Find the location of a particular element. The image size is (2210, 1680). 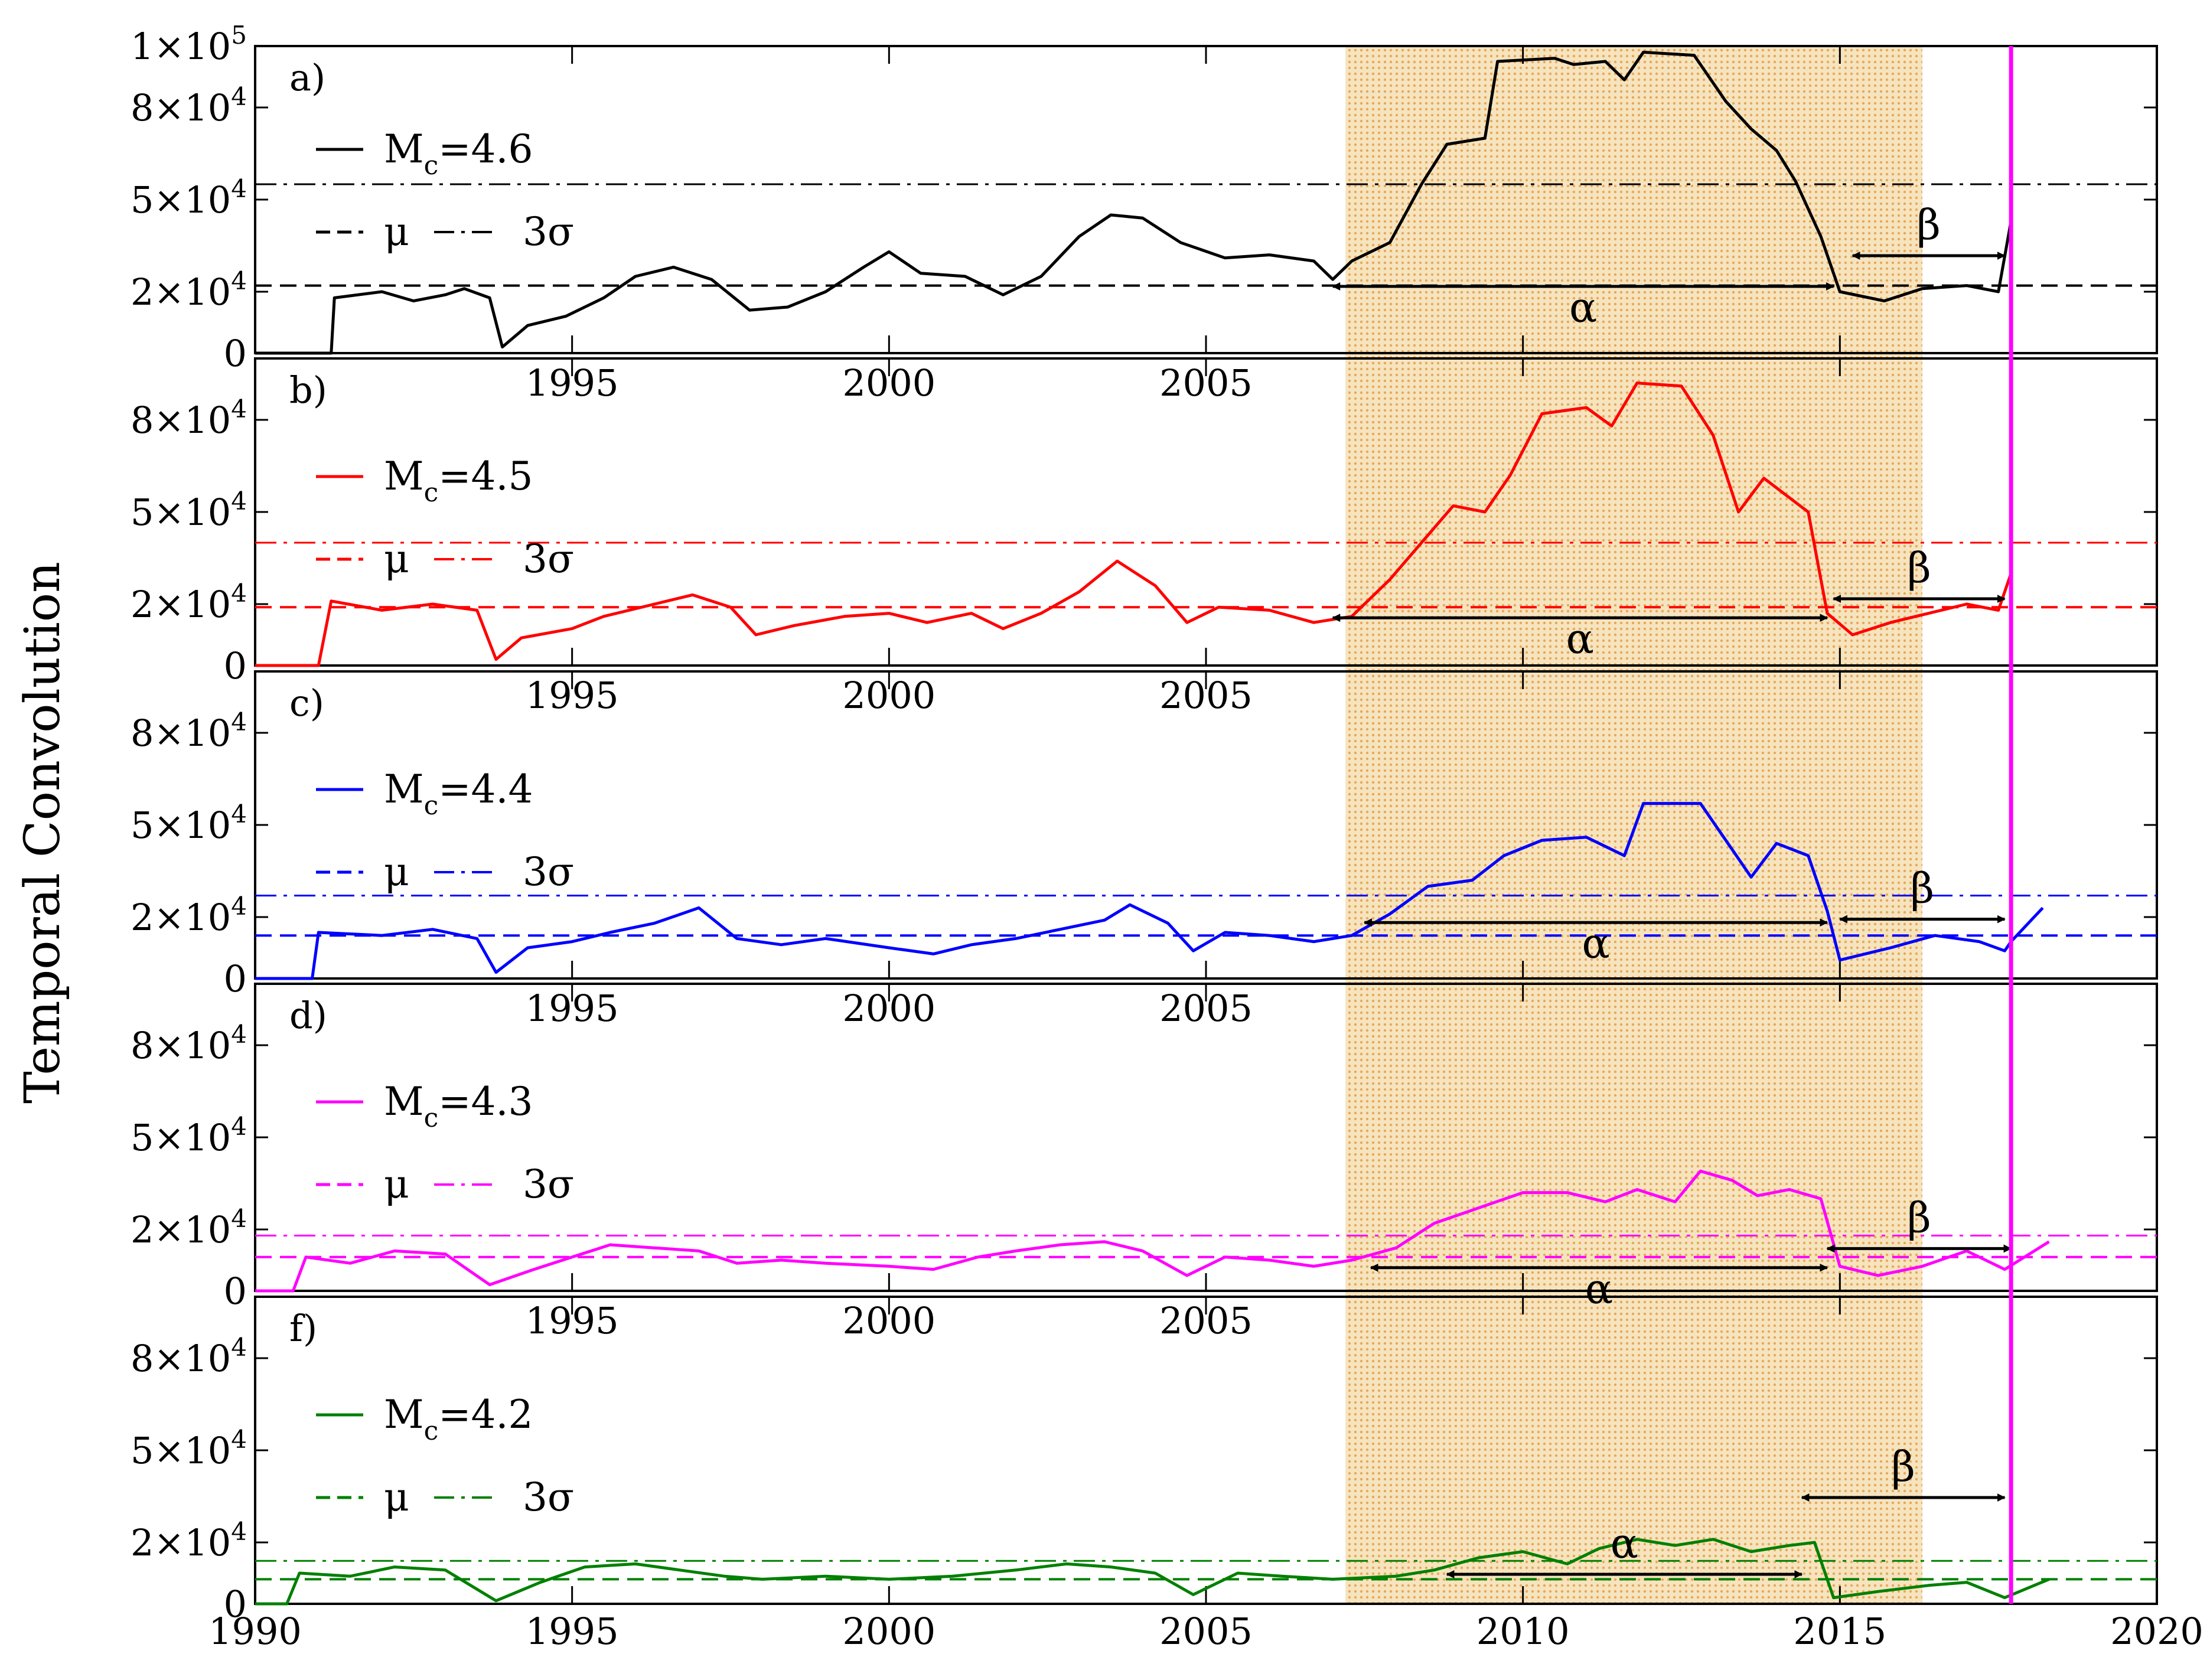

x-tick-label-bottom: 2010 is located at coordinates (1523, 1631).